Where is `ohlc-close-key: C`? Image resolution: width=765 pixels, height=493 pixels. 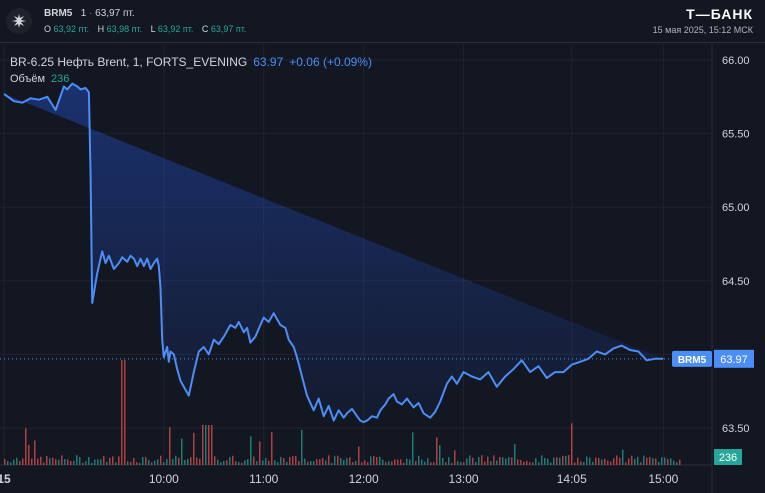 ohlc-close-key: C is located at coordinates (205, 29).